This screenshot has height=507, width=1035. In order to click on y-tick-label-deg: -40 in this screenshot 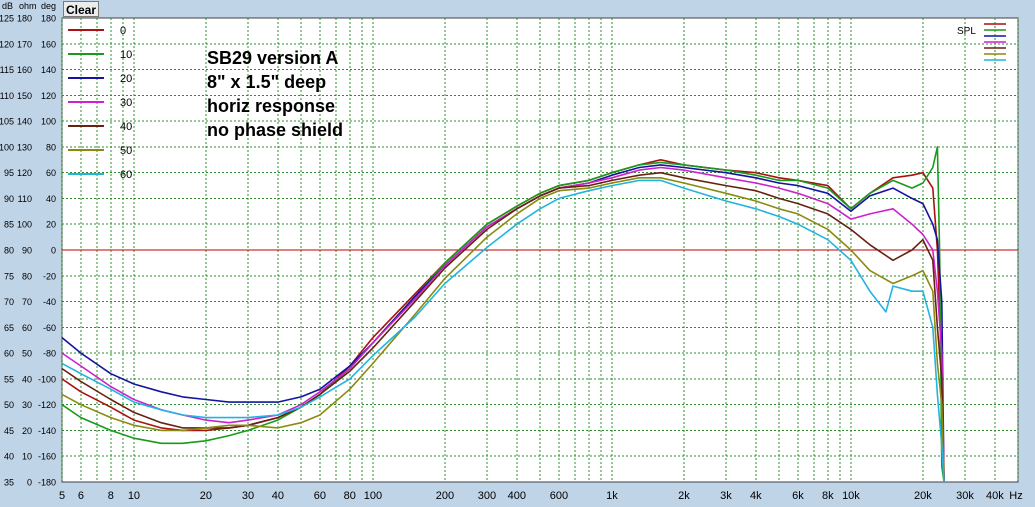, I will do `click(49, 302)`.